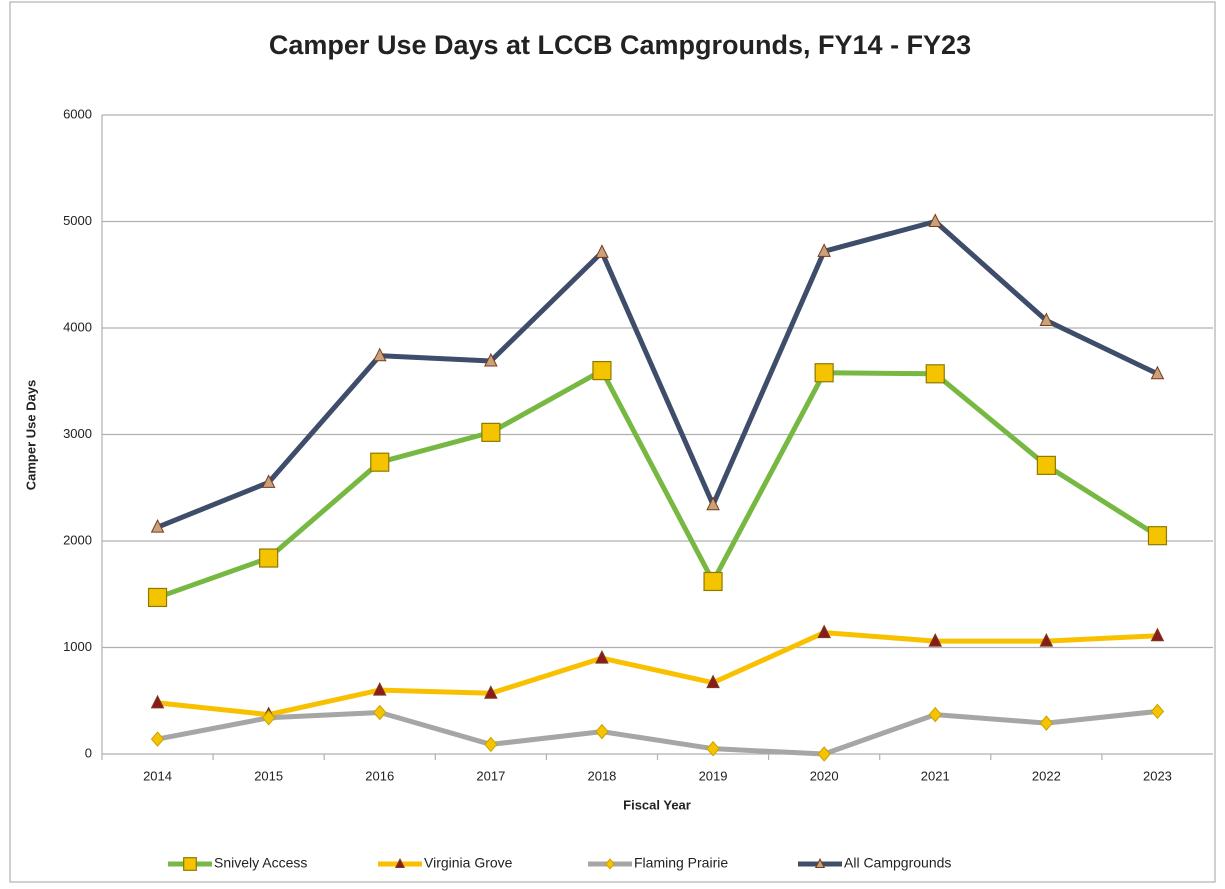  Describe the element at coordinates (681, 863) in the screenshot. I see `legend-label: Flaming Prairie` at that location.